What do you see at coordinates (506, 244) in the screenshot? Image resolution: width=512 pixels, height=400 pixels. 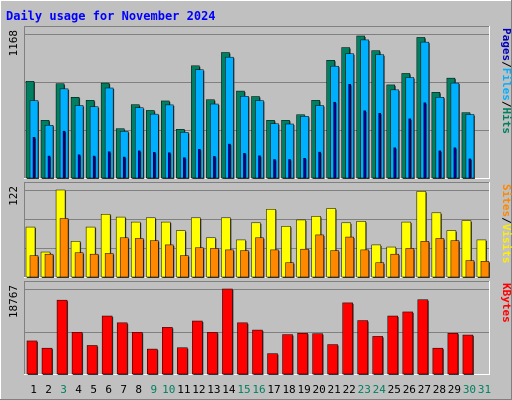 I see `legend-visits: Visits` at bounding box center [506, 244].